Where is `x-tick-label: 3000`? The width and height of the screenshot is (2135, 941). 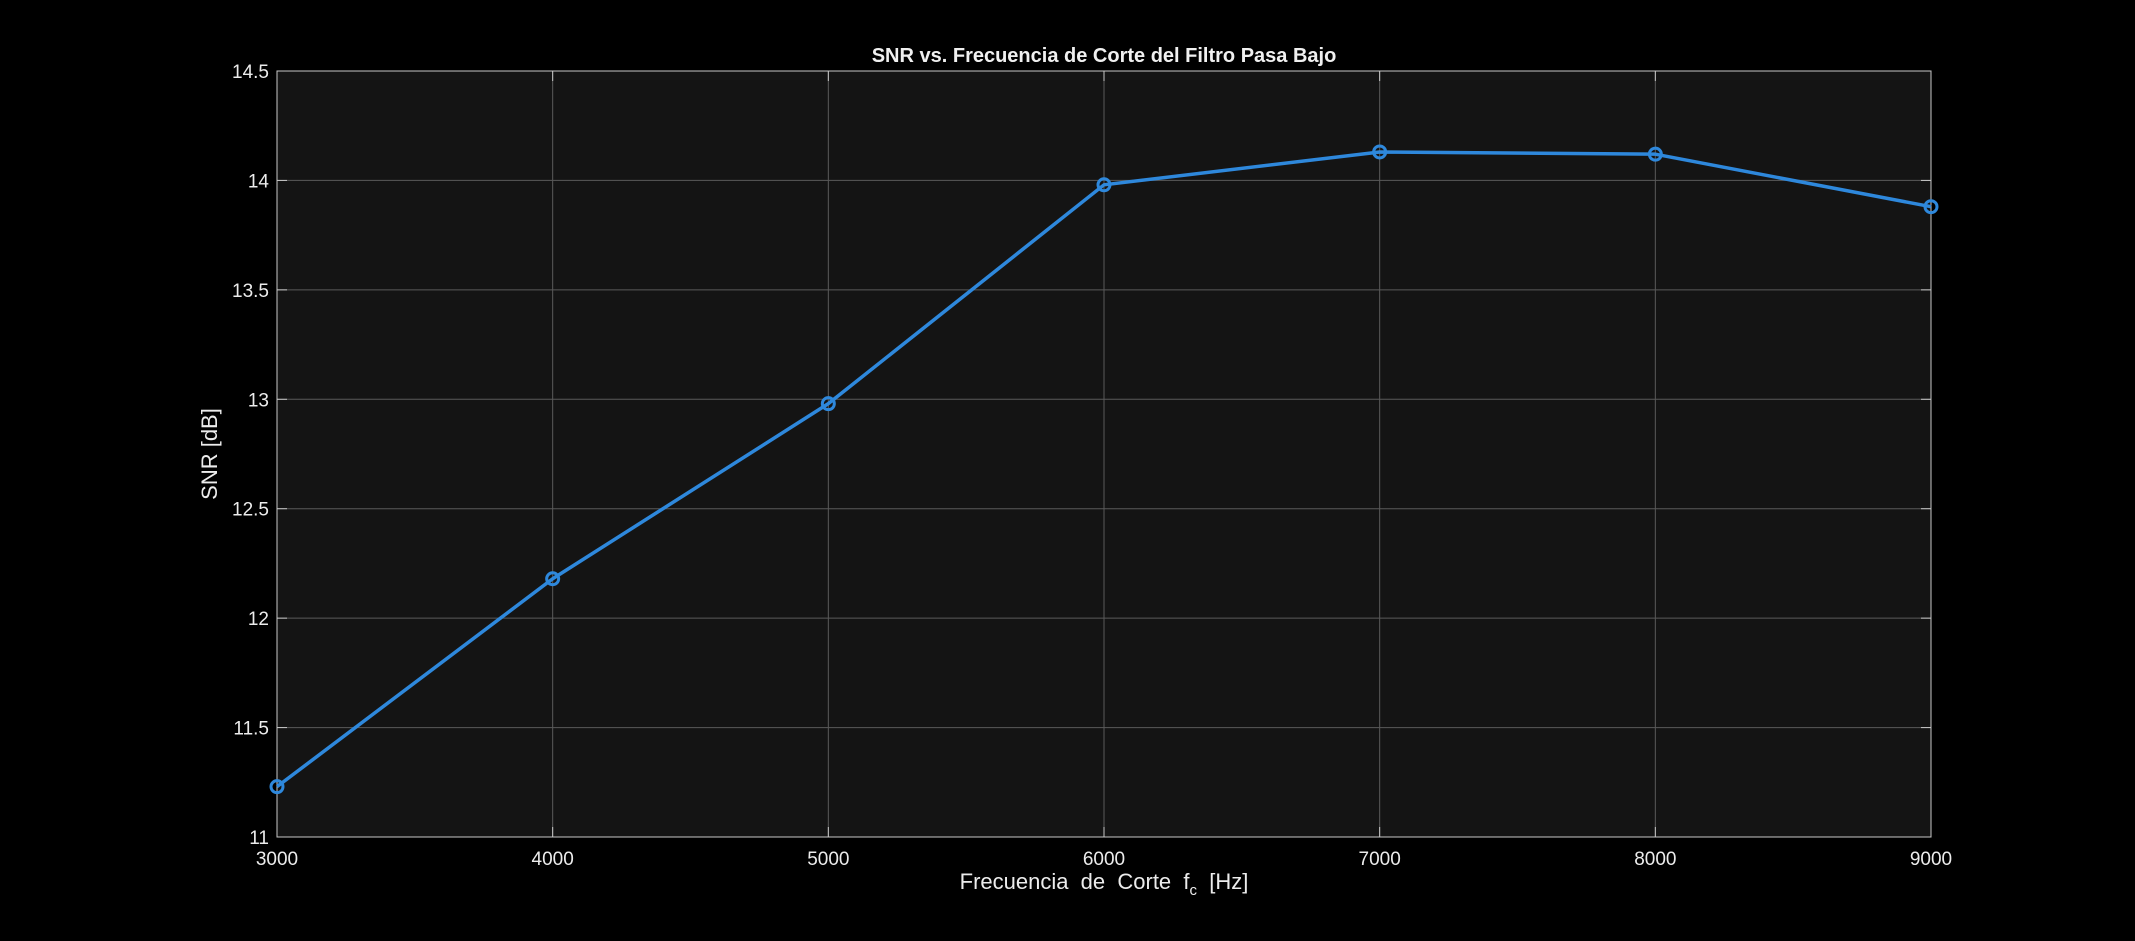 x-tick-label: 3000 is located at coordinates (277, 859).